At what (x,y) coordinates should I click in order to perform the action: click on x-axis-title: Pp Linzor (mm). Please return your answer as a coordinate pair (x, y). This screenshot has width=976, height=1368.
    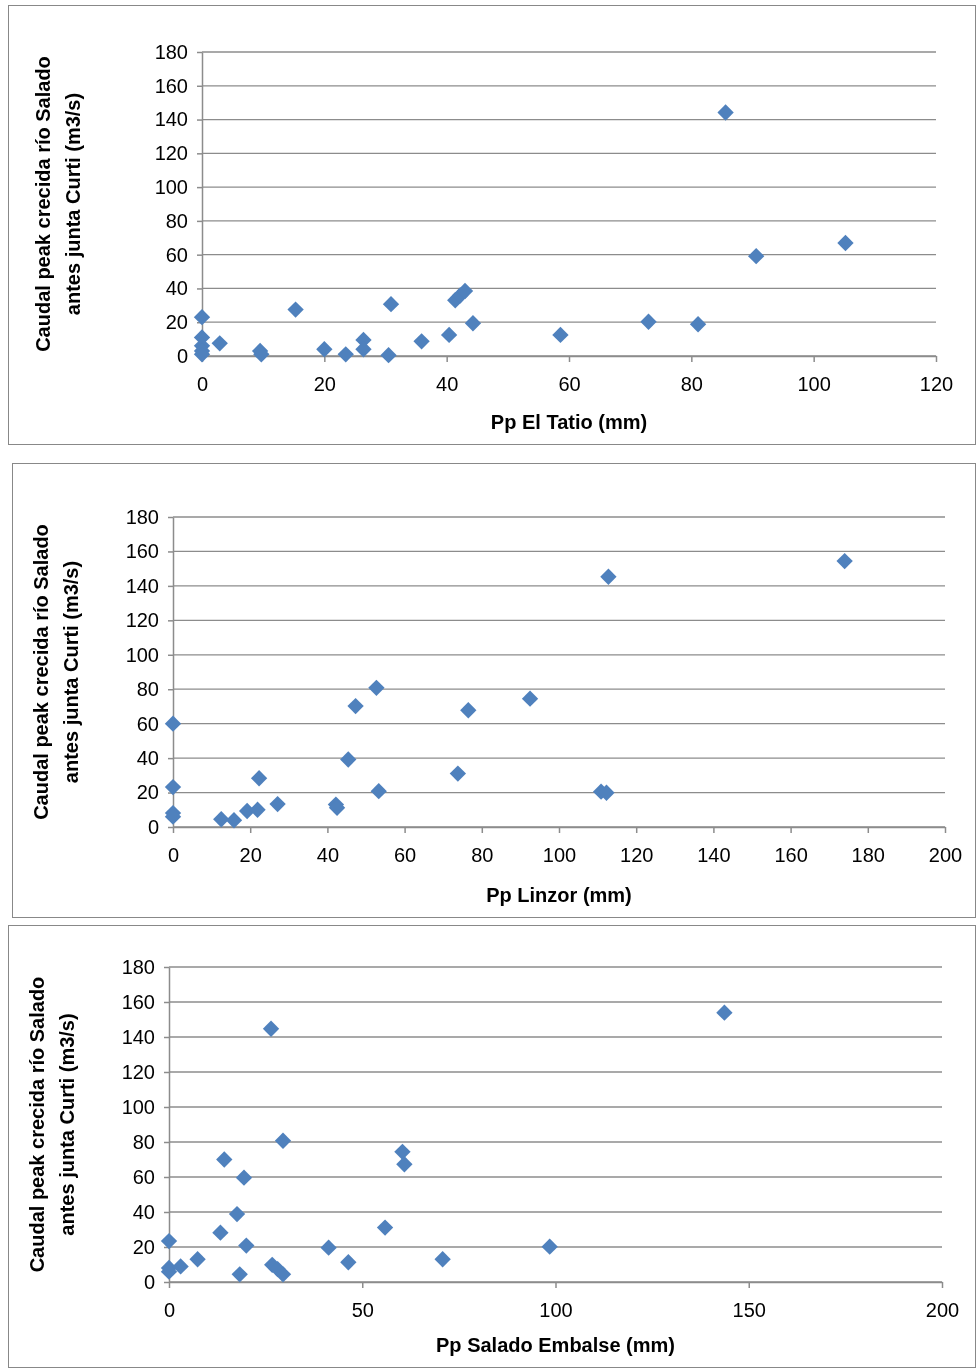
    Looking at the image, I should click on (559, 895).